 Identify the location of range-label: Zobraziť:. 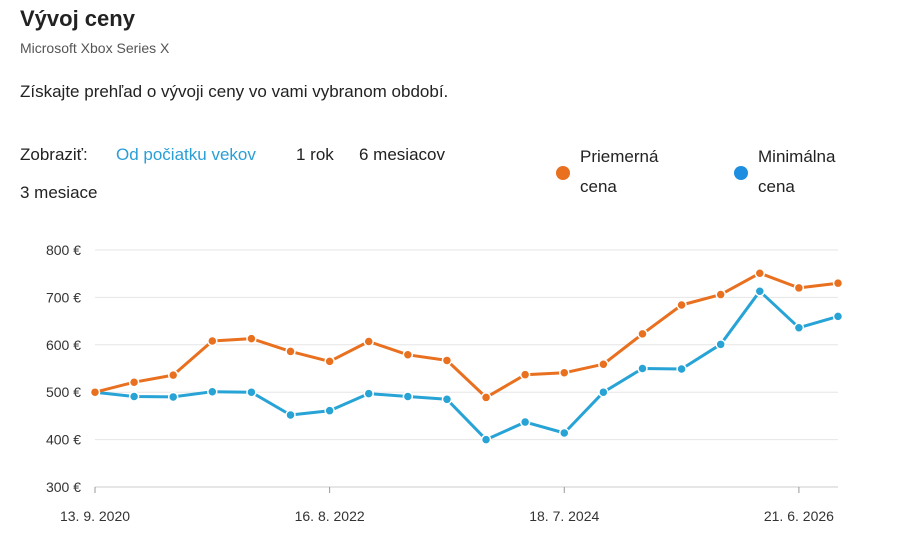
(54, 154).